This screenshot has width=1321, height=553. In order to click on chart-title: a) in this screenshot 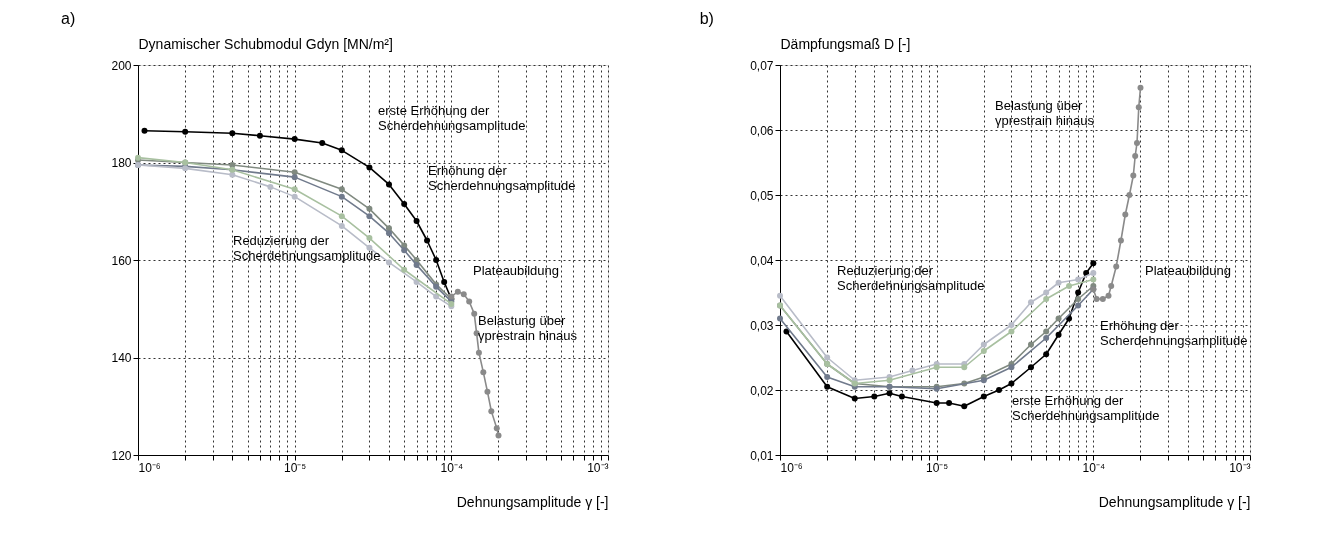, I will do `click(68, 18)`.